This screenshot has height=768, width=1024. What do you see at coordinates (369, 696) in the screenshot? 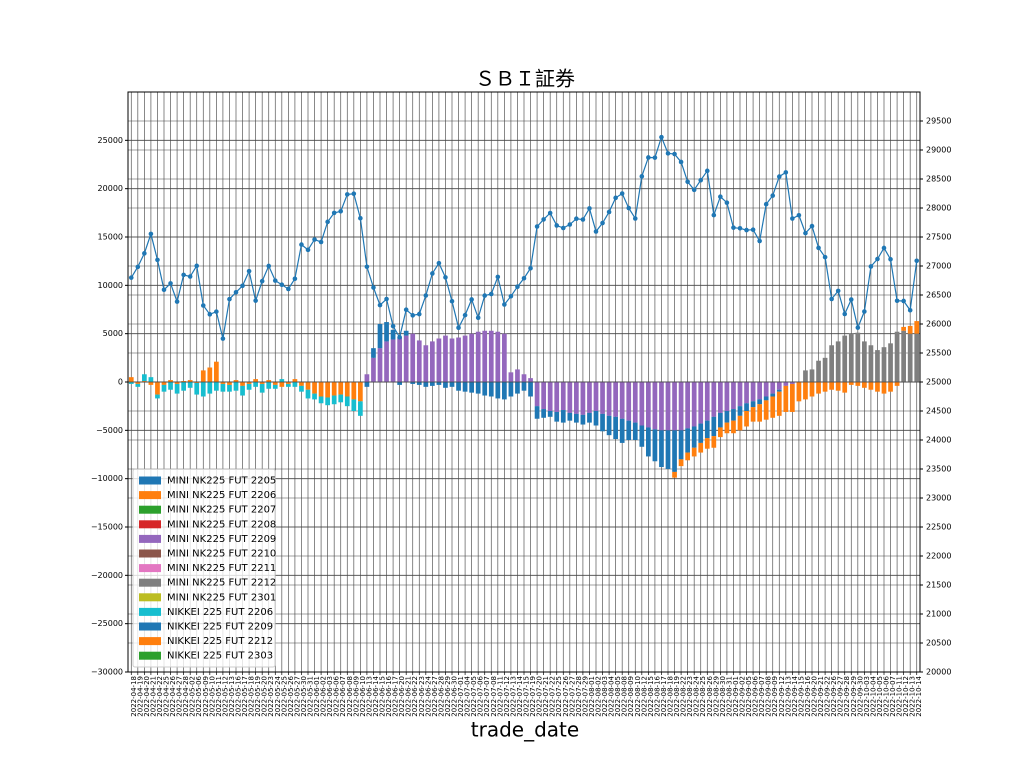
I see `x-tick-label: 2022-06-13` at bounding box center [369, 696].